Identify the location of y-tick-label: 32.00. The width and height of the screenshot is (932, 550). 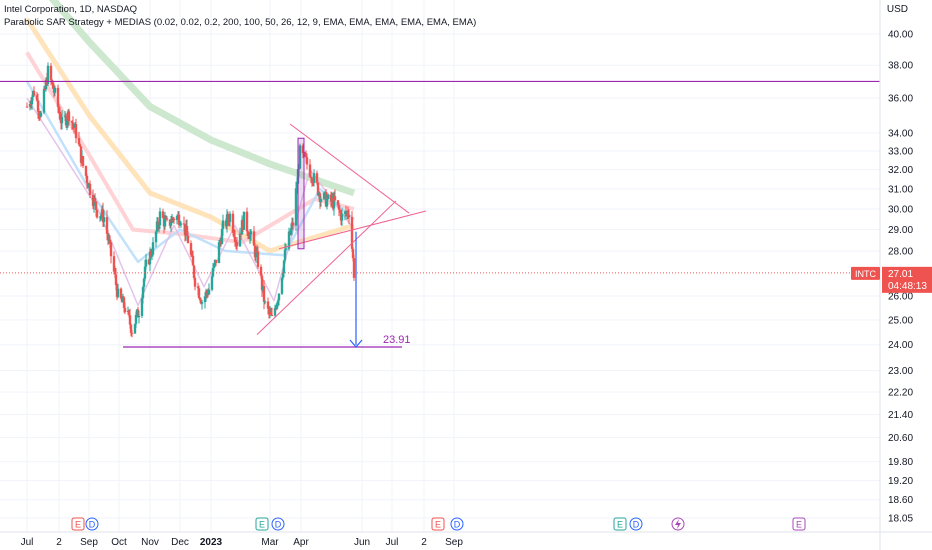
(900, 170).